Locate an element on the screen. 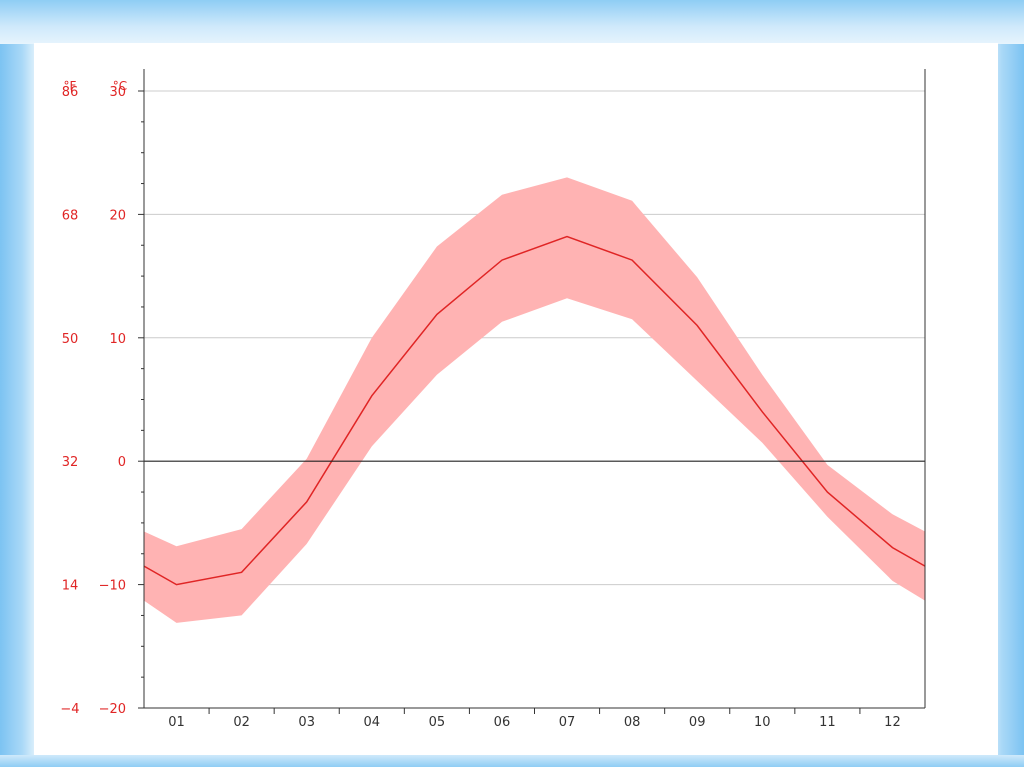  month-label: 04 is located at coordinates (372, 722).